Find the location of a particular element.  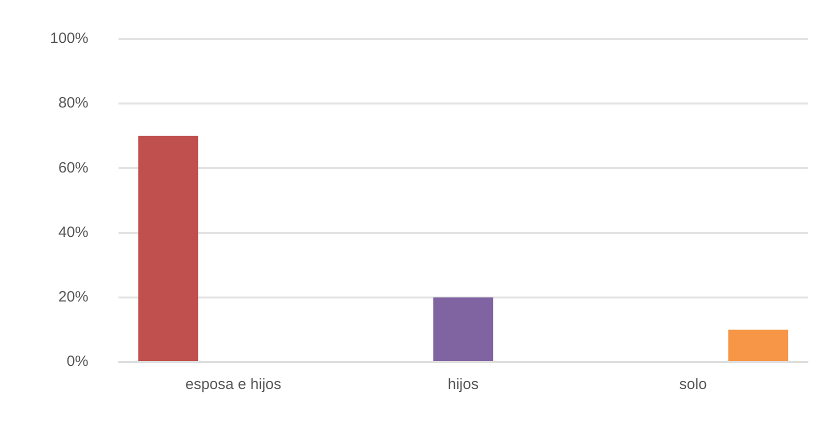

y-tick-label: 100% is located at coordinates (69, 39).